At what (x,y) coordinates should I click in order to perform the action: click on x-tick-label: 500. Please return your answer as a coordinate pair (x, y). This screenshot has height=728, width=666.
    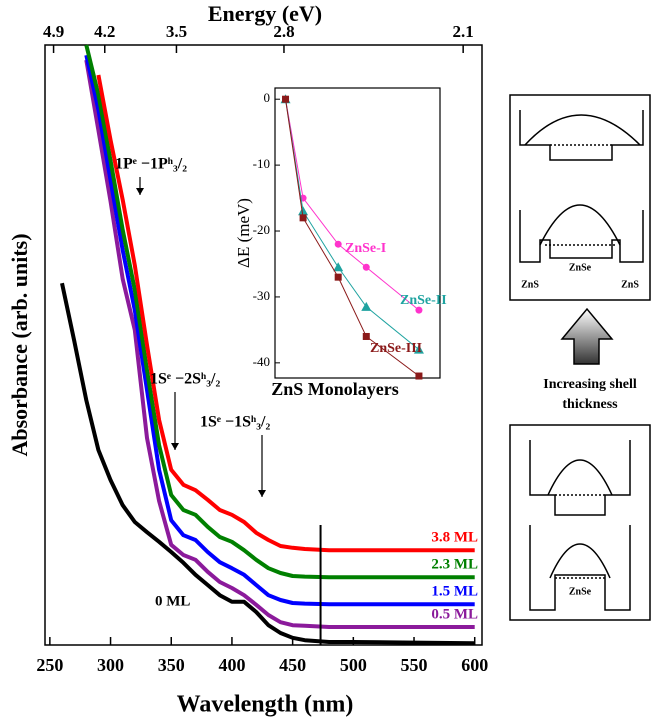
    Looking at the image, I should click on (353, 665).